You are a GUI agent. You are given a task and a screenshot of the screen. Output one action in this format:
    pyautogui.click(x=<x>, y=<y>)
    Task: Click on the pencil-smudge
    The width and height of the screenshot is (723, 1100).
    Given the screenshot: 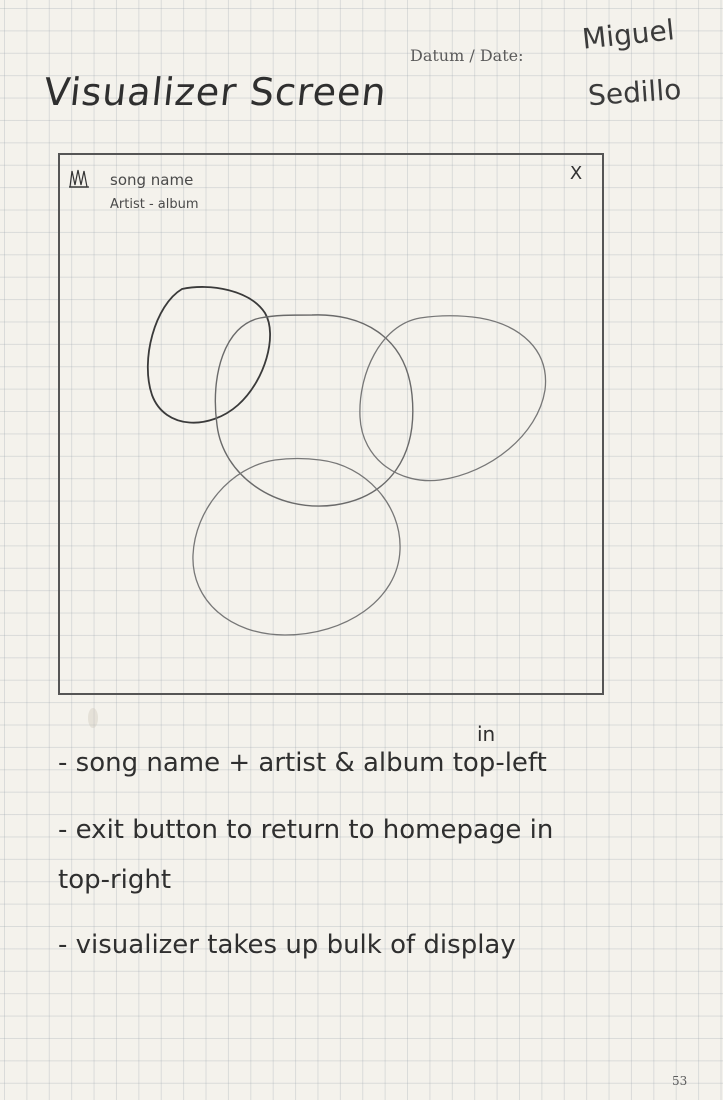 What is the action you would take?
    pyautogui.click(x=93, y=718)
    